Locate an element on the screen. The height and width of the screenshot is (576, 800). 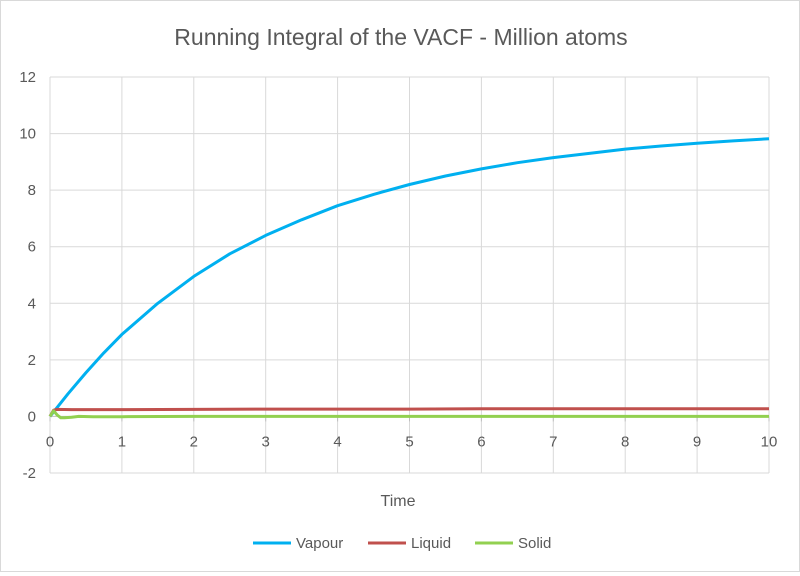
x-tick-label: 5 is located at coordinates (409, 441).